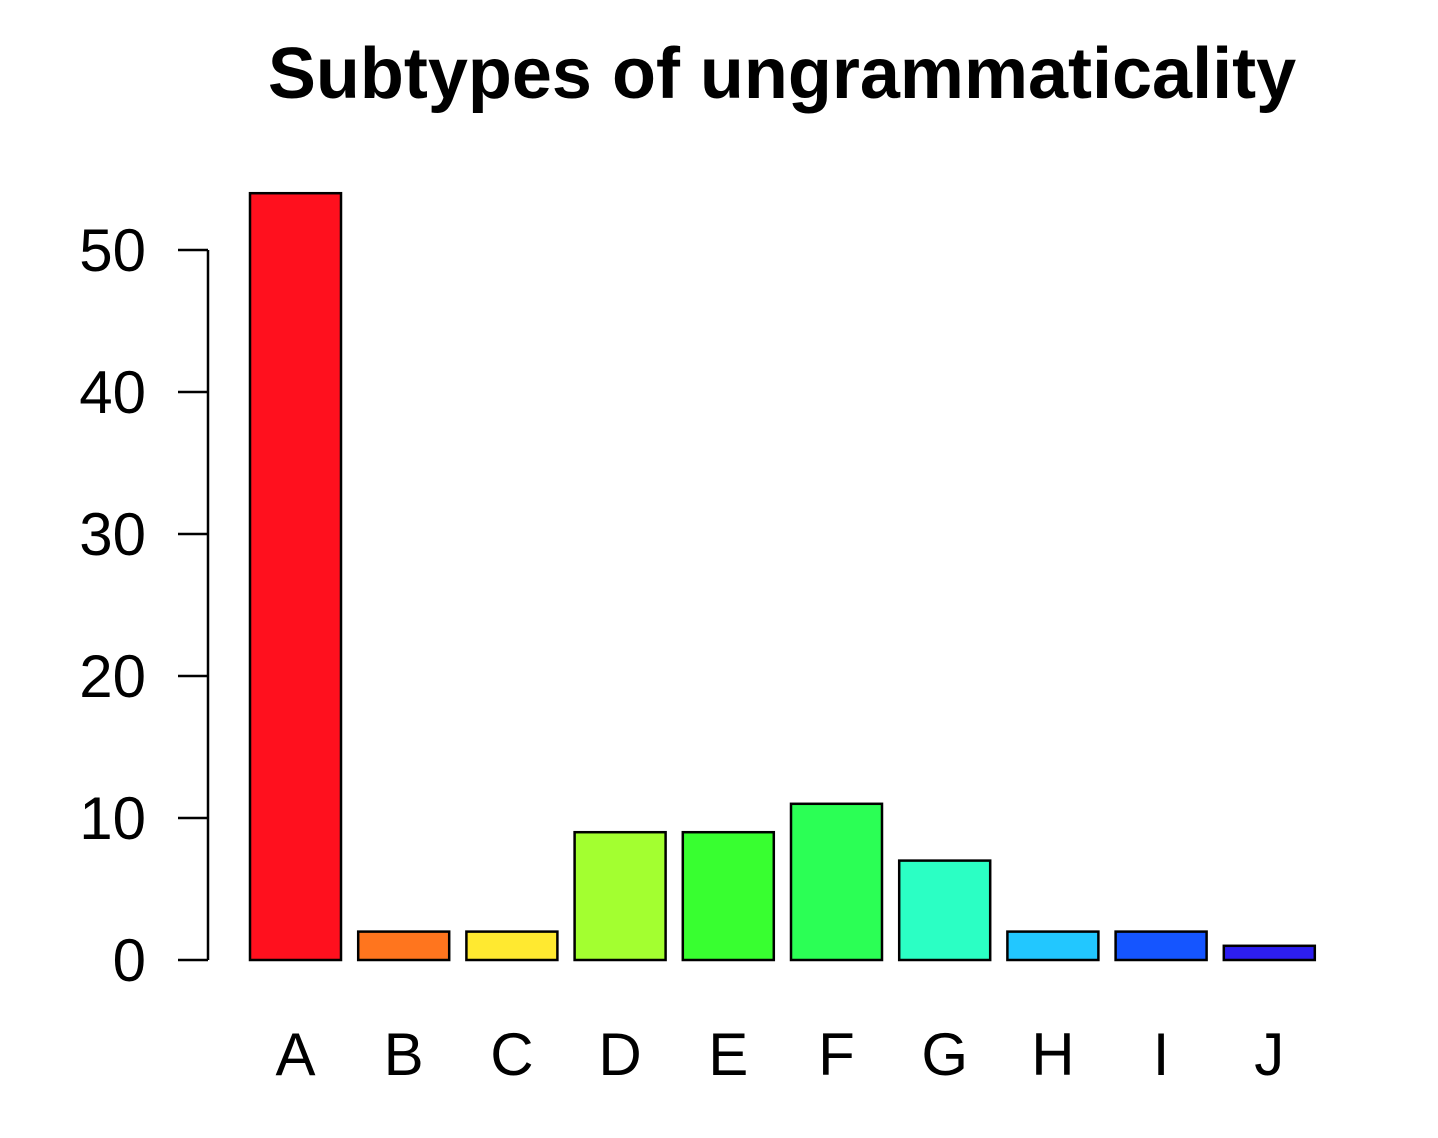 Image resolution: width=1438 pixels, height=1138 pixels. I want to click on x-category-label: D, so click(619, 1054).